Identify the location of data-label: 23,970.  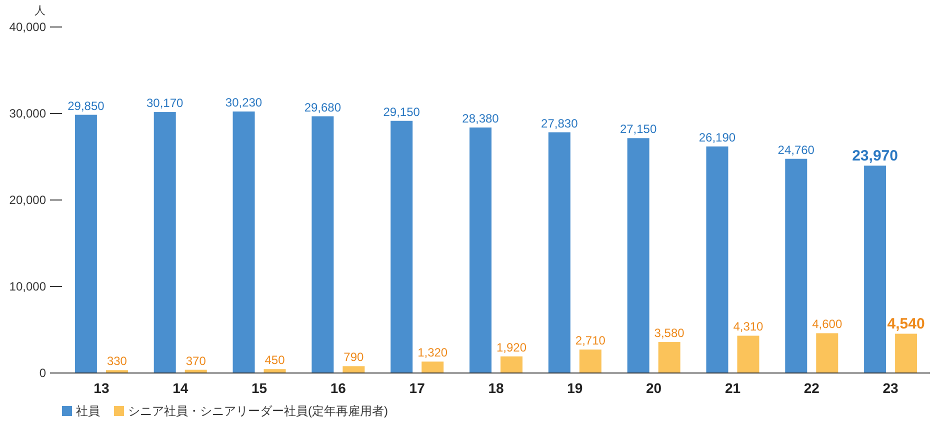
(875, 156).